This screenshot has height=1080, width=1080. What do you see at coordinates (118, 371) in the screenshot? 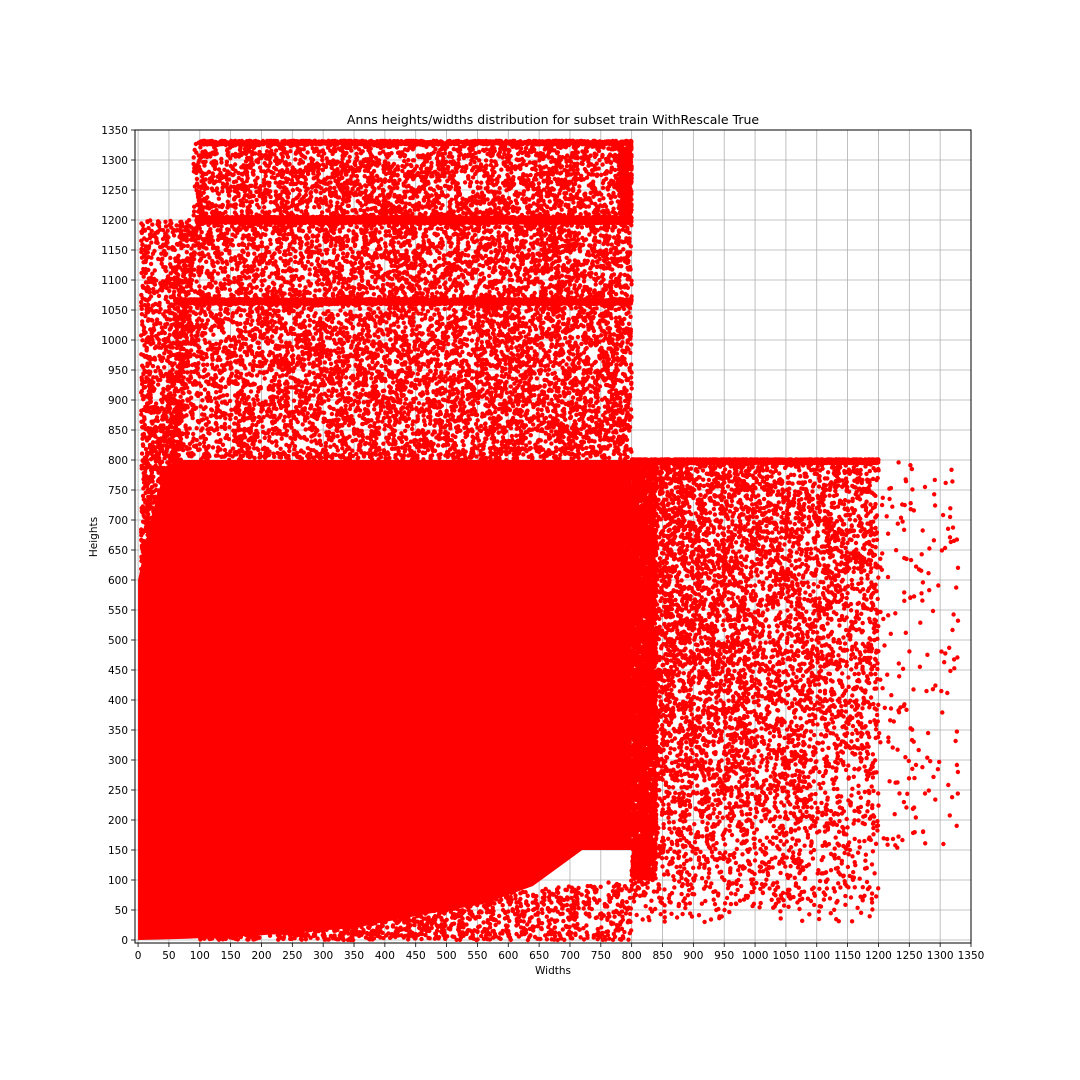
I see `y-tick-label: 950` at bounding box center [118, 371].